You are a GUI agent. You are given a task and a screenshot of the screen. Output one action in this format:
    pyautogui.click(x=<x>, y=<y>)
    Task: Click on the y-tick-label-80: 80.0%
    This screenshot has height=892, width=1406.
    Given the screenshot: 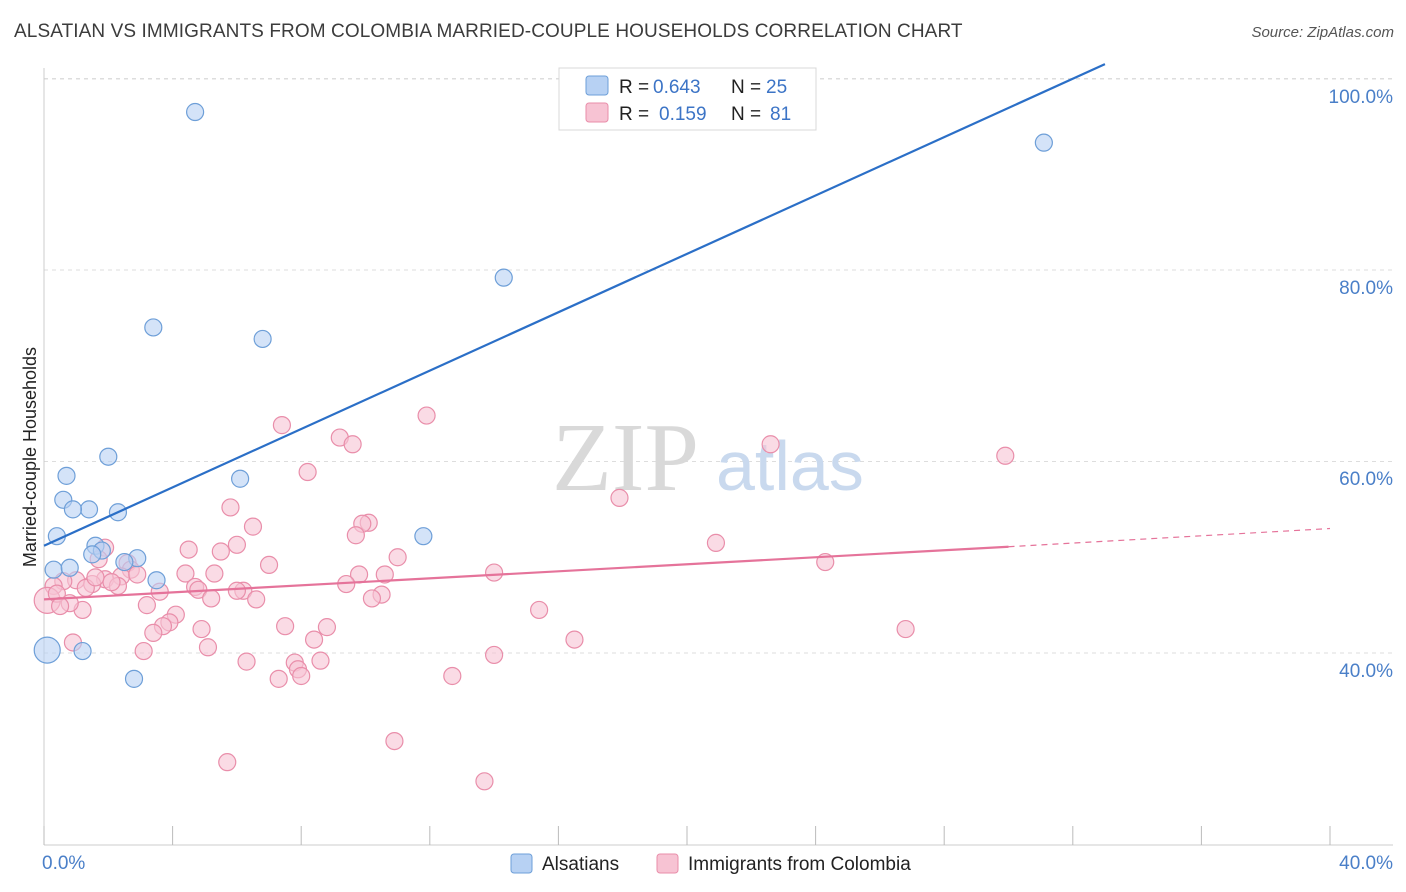 What is the action you would take?
    pyautogui.click(x=1366, y=288)
    